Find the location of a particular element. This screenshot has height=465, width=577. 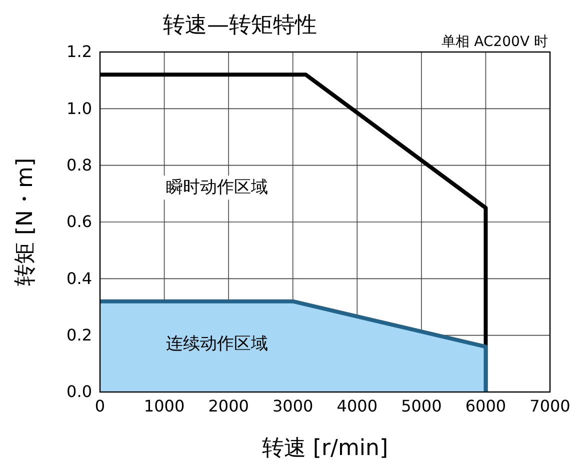

x-tick-label: 3000 is located at coordinates (293, 406).